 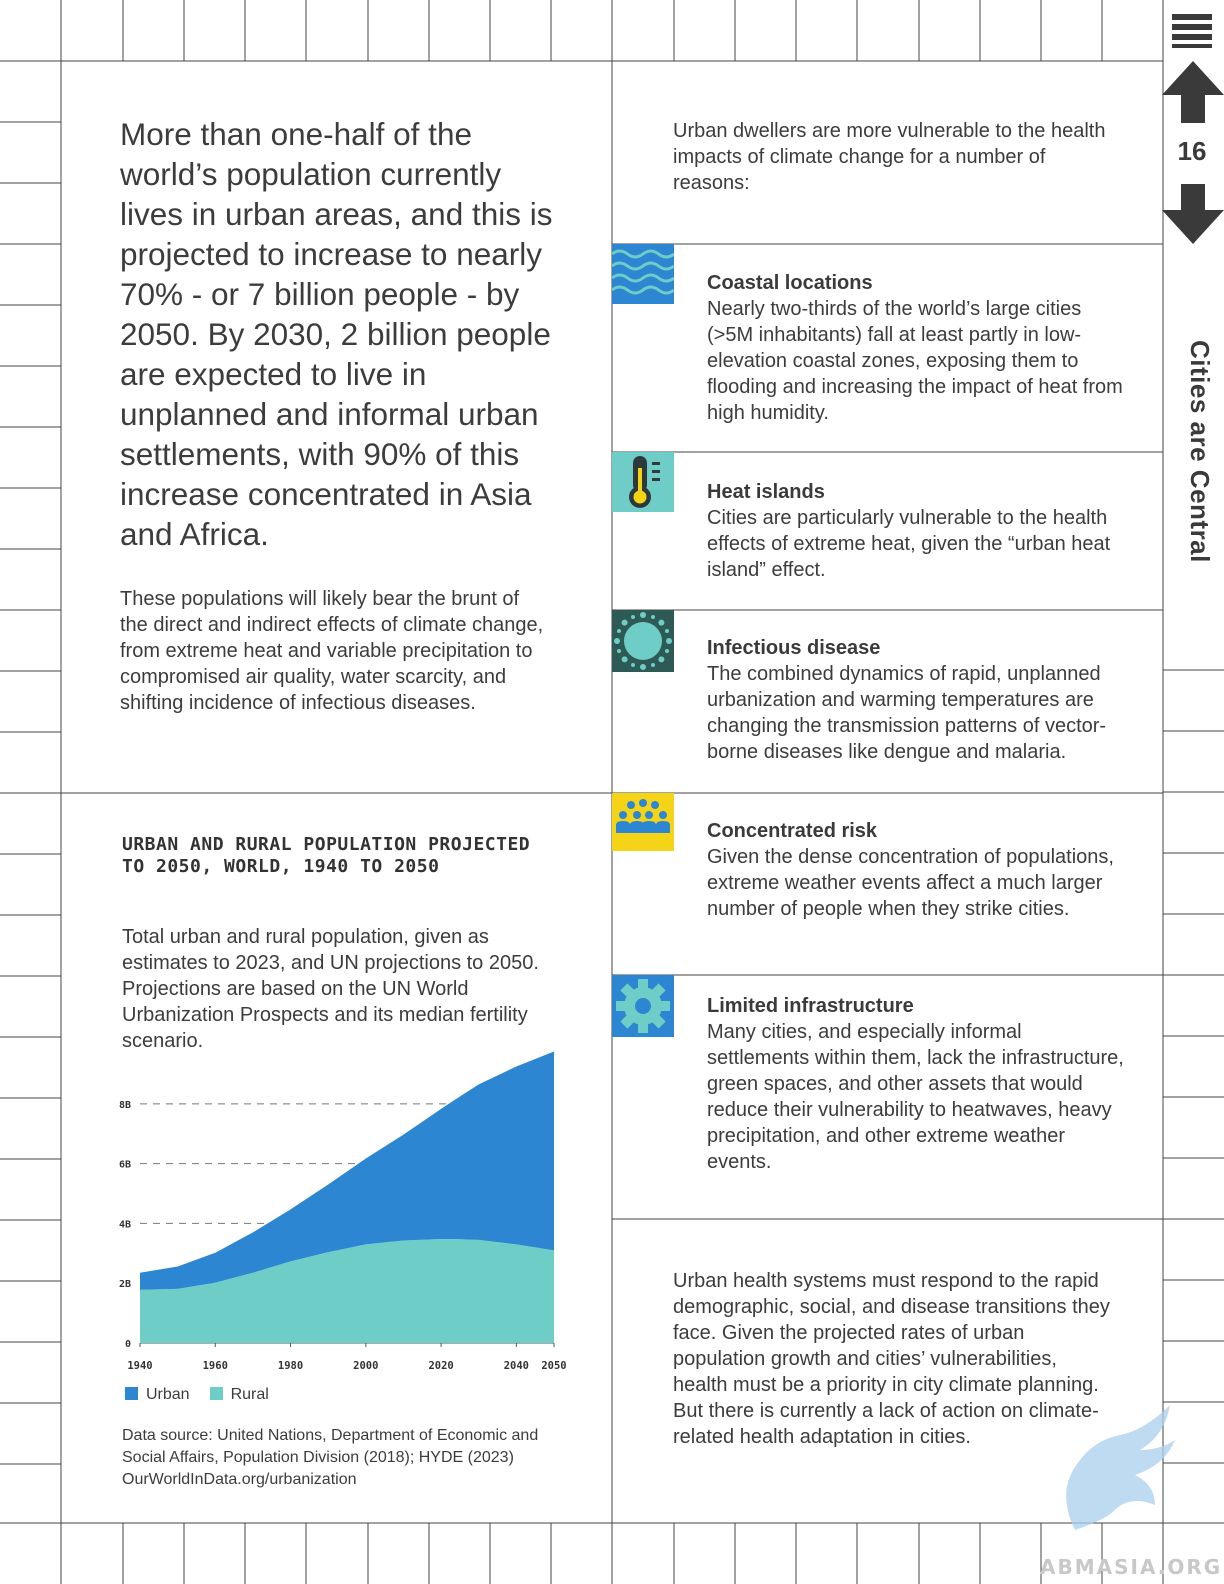 What do you see at coordinates (125, 1165) in the screenshot?
I see `y-tick-label: 6B` at bounding box center [125, 1165].